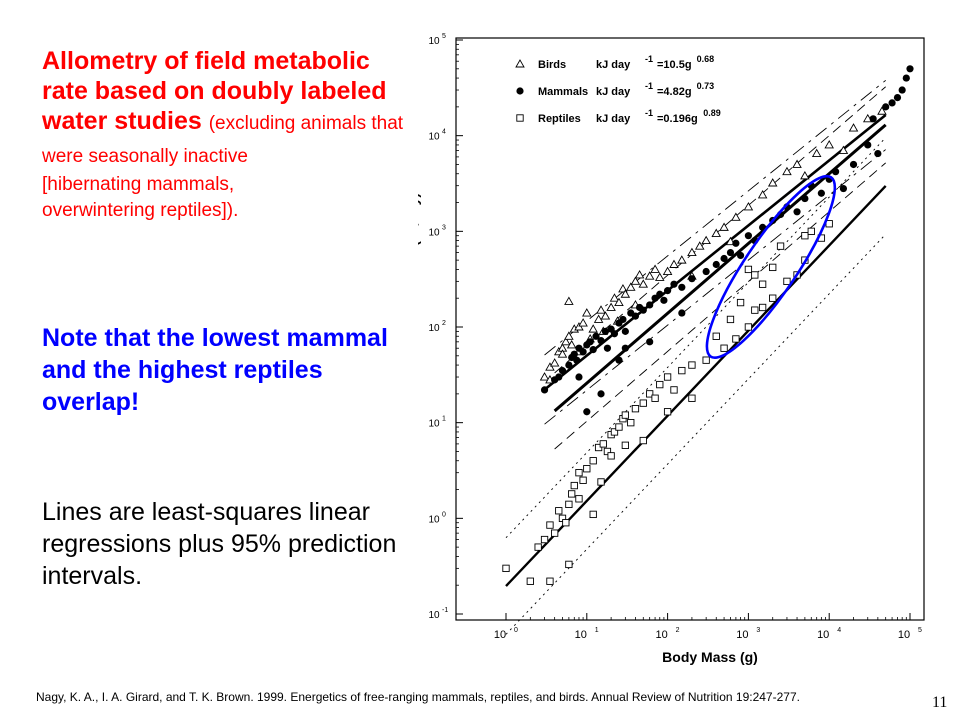 The image size is (960, 720). Describe the element at coordinates (434, 328) in the screenshot. I see `y-tick-label-3: 10` at that location.